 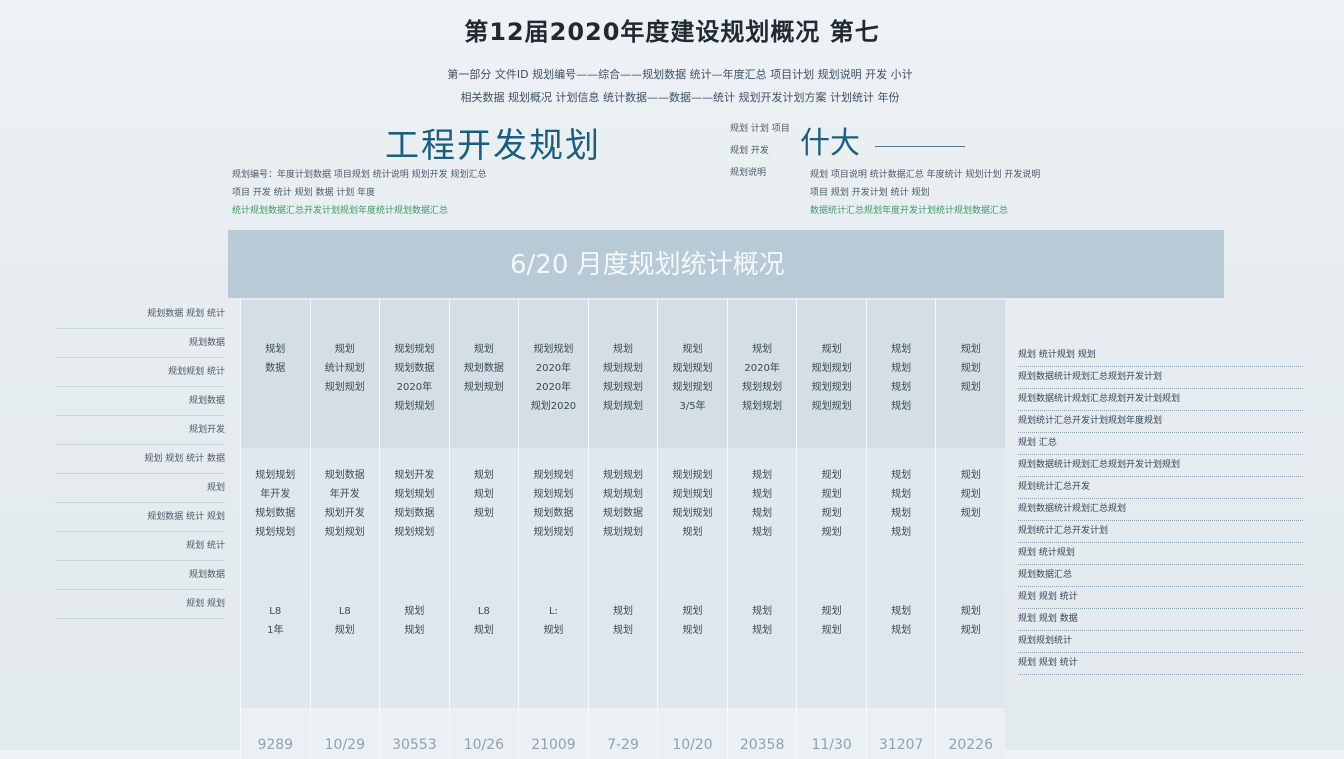 I want to click on table-cell: 规划规划 规划规划 规划数据 规划规划, so click(x=553, y=523).